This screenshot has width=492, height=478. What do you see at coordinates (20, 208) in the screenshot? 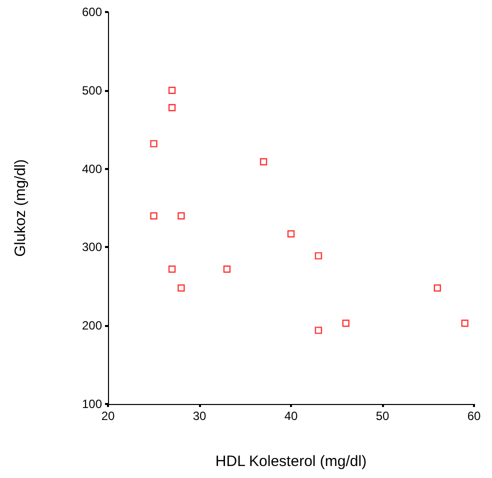
I see `y-axis-title: Glukoz (mg/dl)` at bounding box center [20, 208].